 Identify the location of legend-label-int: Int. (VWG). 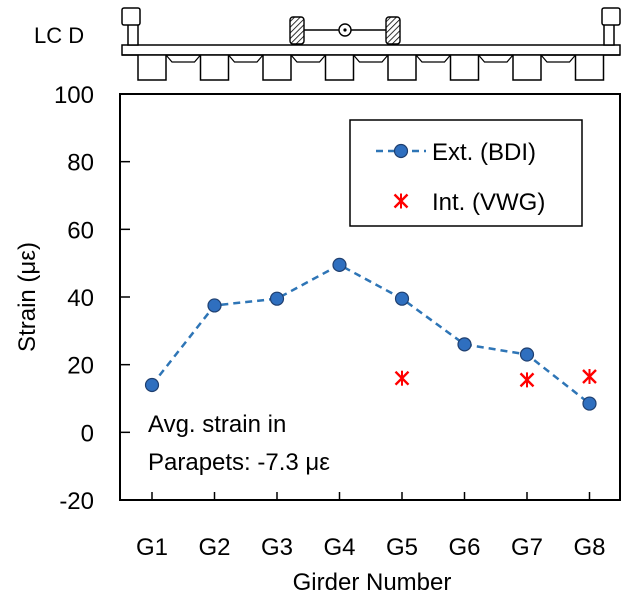
(488, 202).